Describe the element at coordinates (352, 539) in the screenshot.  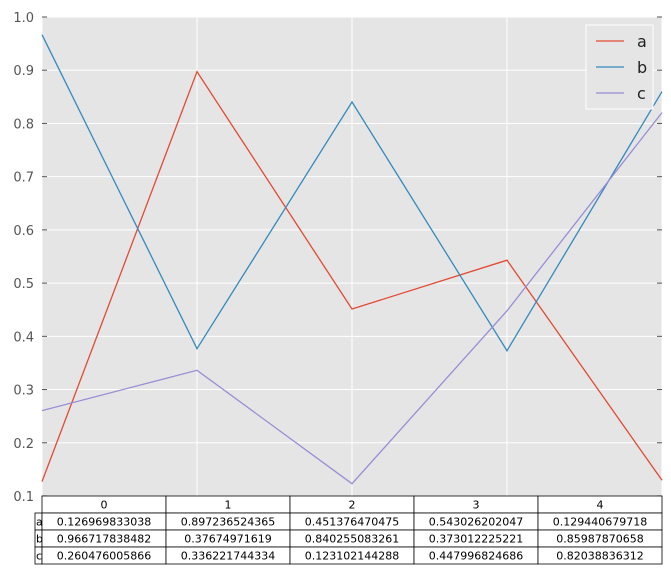
I see `table-cell-value: 0.840255083261` at that location.